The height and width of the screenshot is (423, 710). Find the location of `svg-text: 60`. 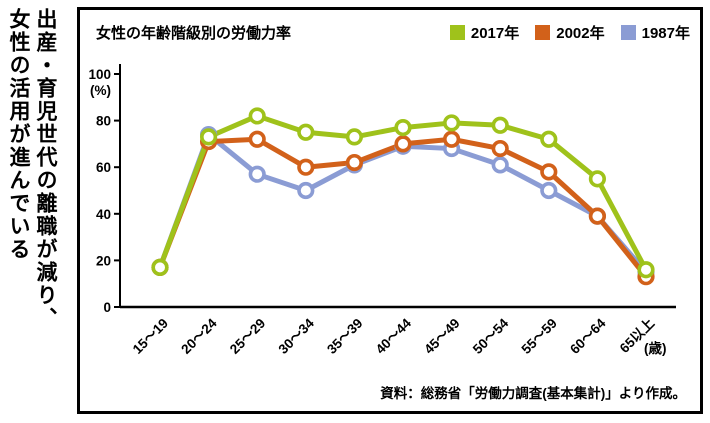

svg-text: 60 is located at coordinates (103, 167).